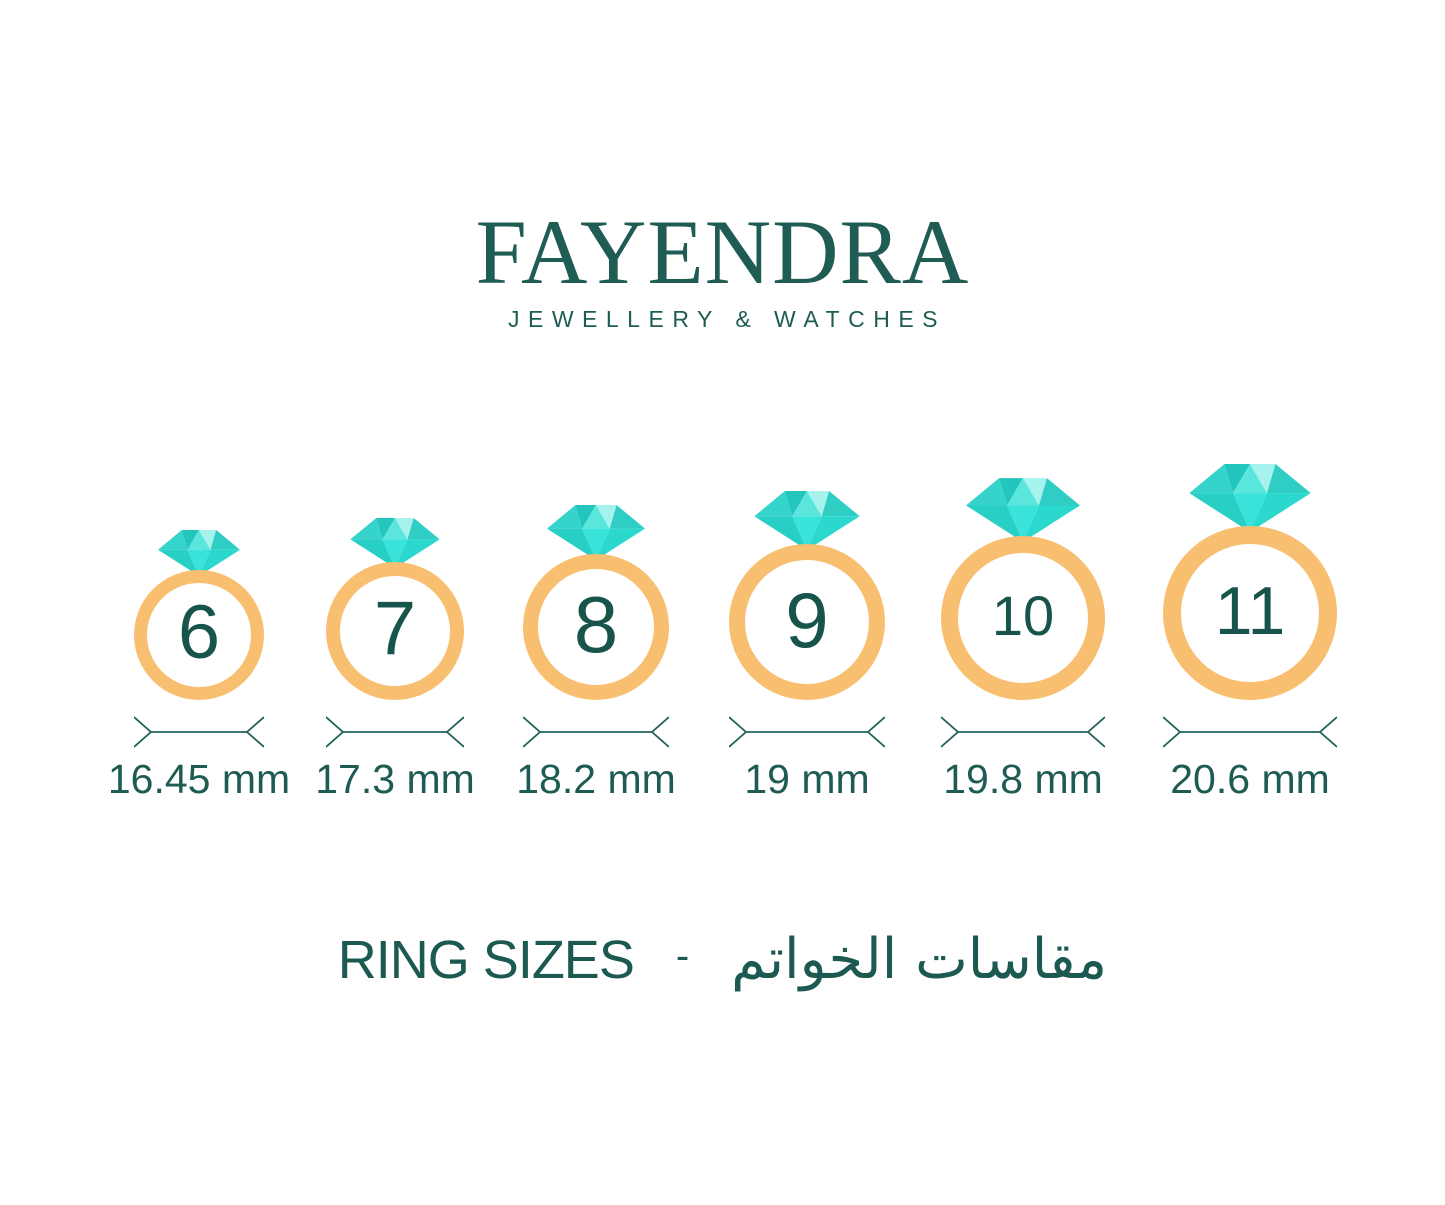 The width and height of the screenshot is (1445, 1205). I want to click on diameter-label: 19 mm, so click(807, 779).